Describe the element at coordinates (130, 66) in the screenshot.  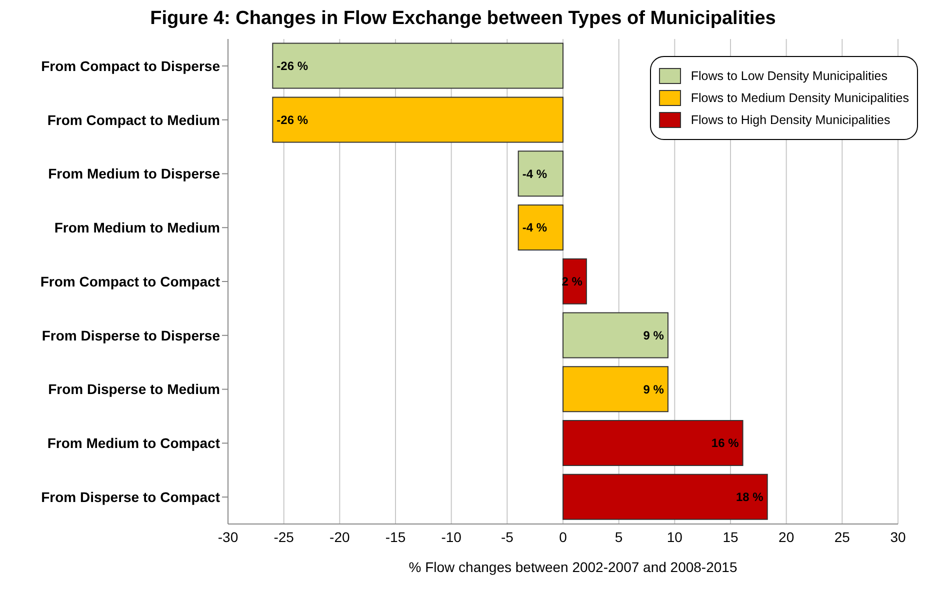
I see `y-tick-label: From Compact to Disperse` at that location.